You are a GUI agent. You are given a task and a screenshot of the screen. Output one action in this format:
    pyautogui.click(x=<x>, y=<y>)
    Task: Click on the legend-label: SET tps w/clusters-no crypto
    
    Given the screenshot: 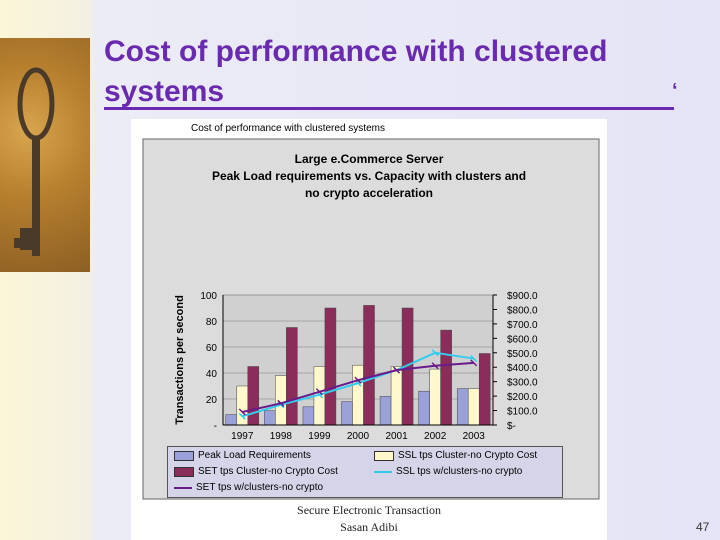 What is the action you would take?
    pyautogui.click(x=260, y=487)
    